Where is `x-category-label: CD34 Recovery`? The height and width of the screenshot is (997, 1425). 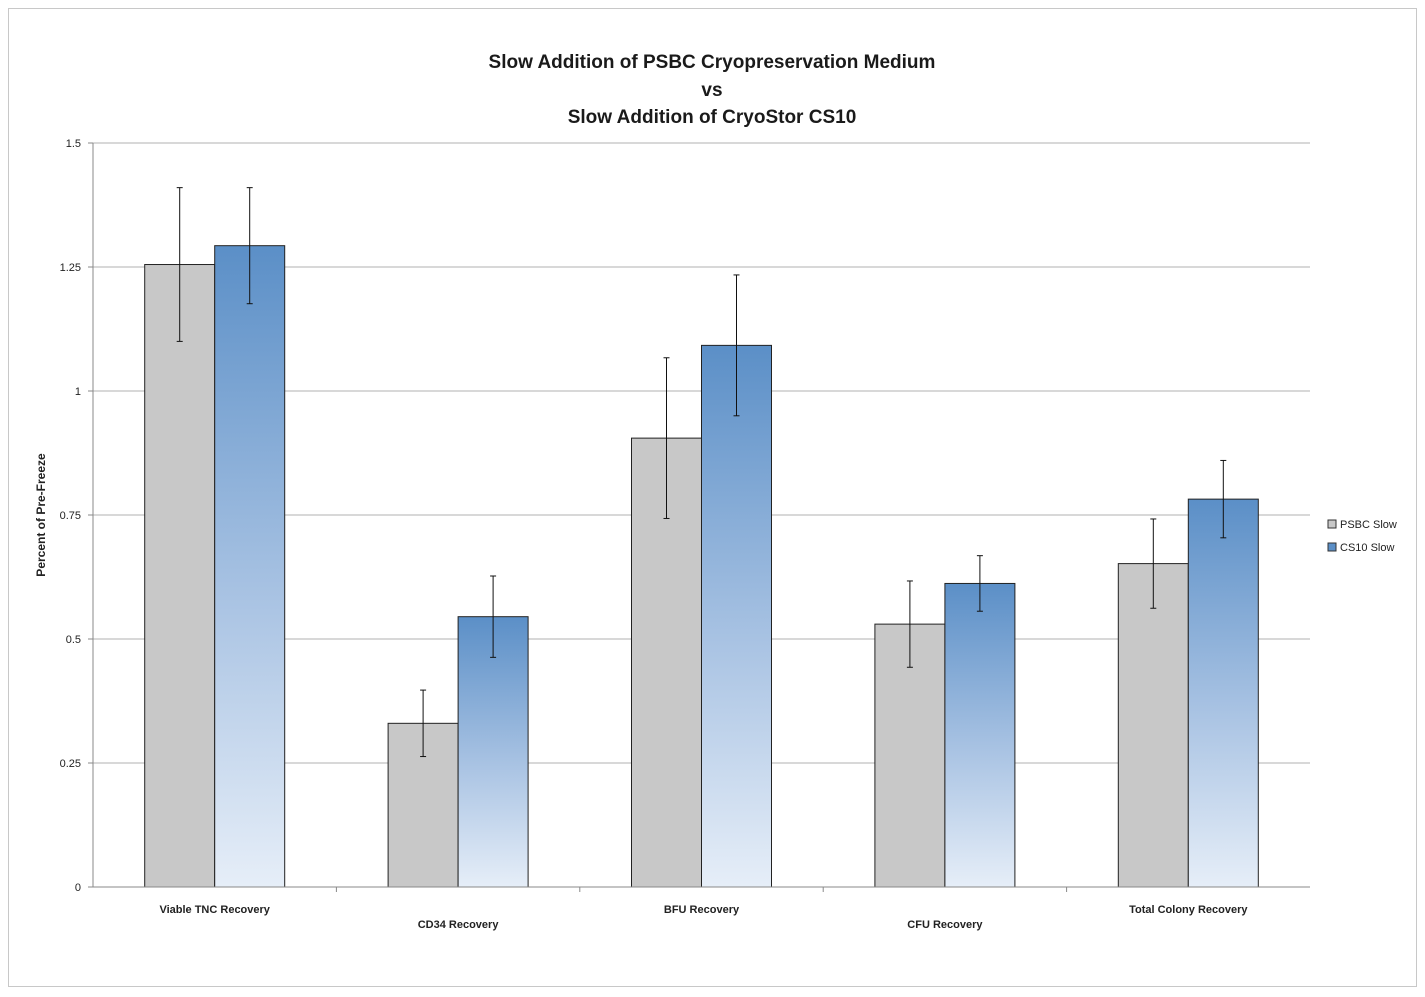 x-category-label: CD34 Recovery is located at coordinates (459, 925).